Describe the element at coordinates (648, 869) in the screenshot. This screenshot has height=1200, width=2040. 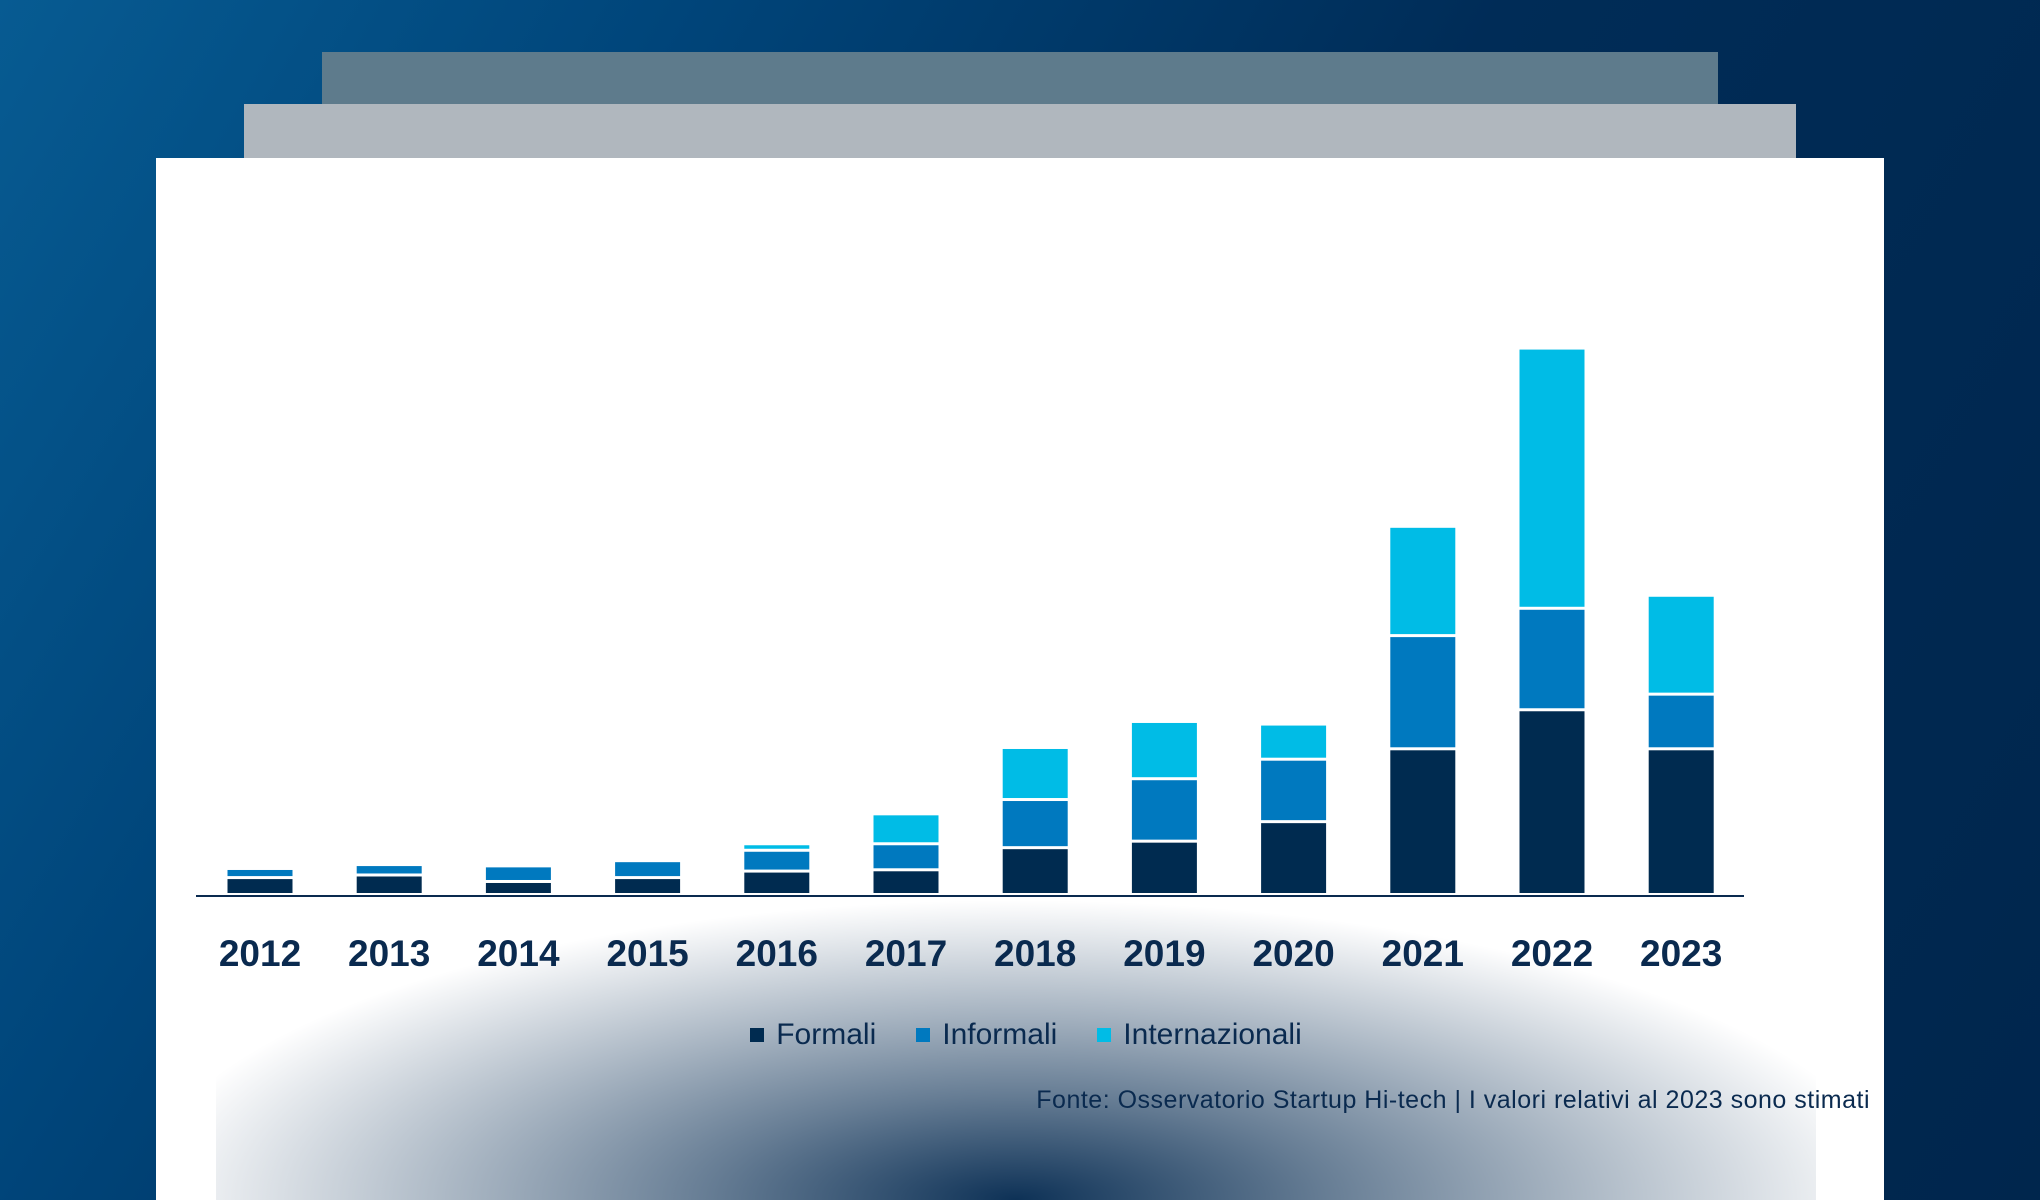
I see `bar-informali-2015` at that location.